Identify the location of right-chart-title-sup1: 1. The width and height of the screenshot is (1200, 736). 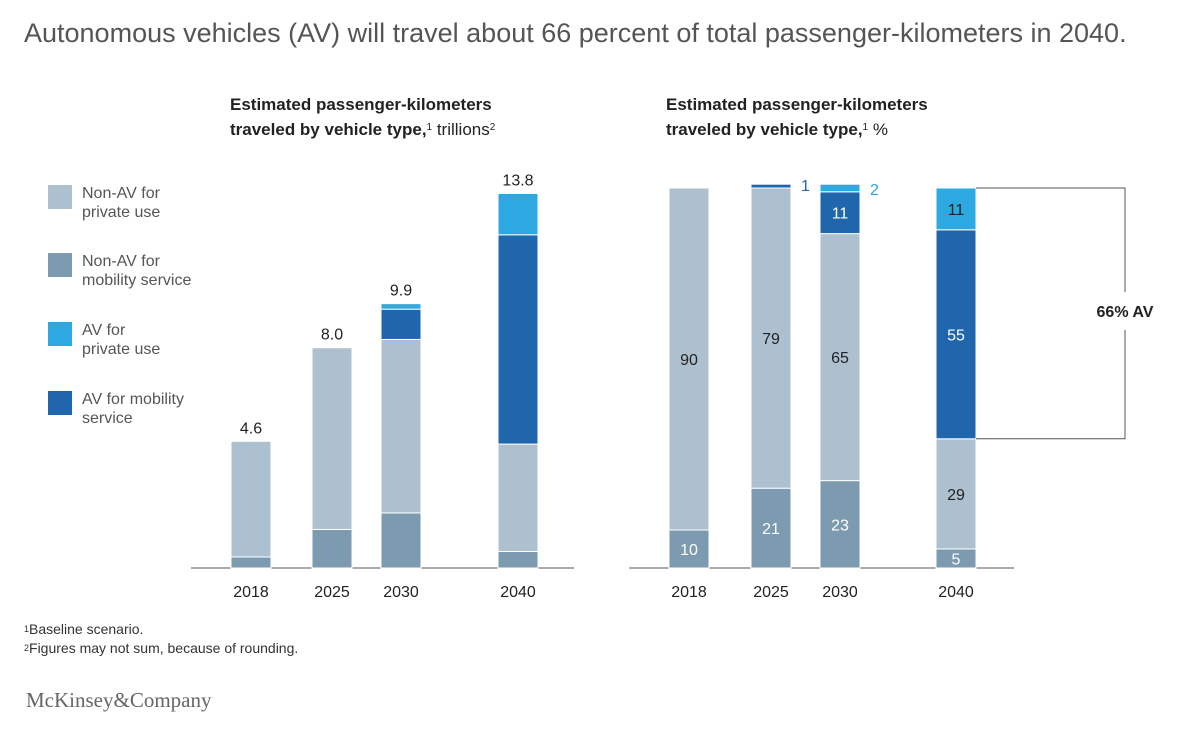
(865, 127).